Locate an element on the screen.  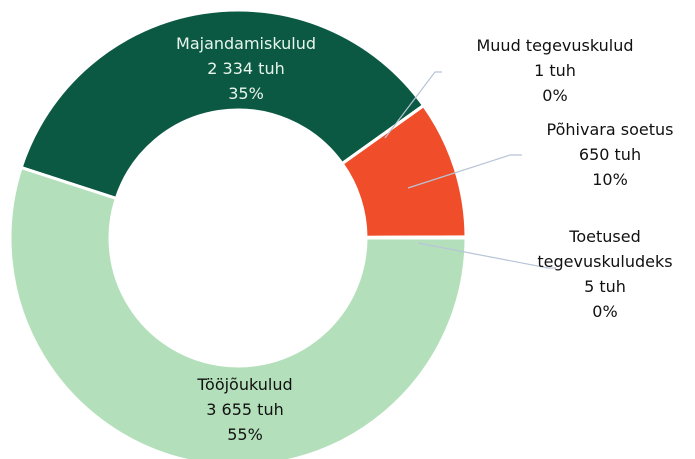
slice-label: Põhivara soetus 650 tuh 10% is located at coordinates (610, 154).